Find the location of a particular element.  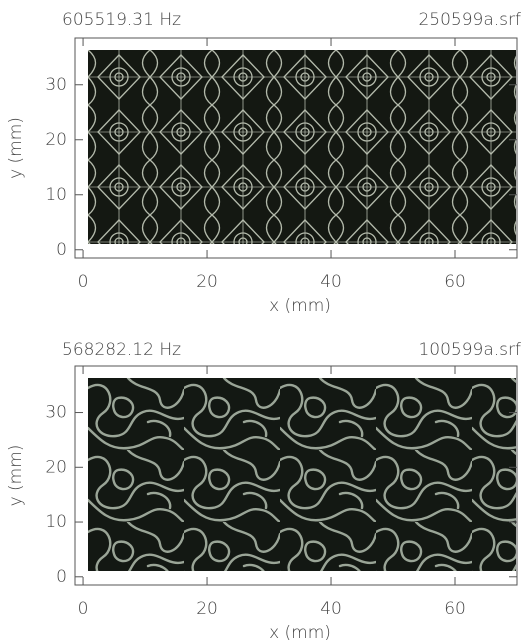

panel-title: 568282.12 Hz is located at coordinates (121, 350).